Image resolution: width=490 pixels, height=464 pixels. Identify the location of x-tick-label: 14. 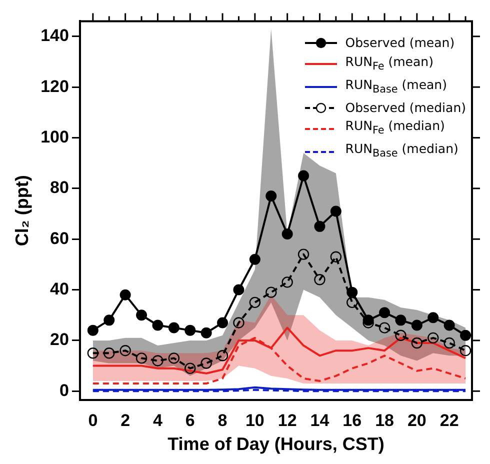
(320, 420).